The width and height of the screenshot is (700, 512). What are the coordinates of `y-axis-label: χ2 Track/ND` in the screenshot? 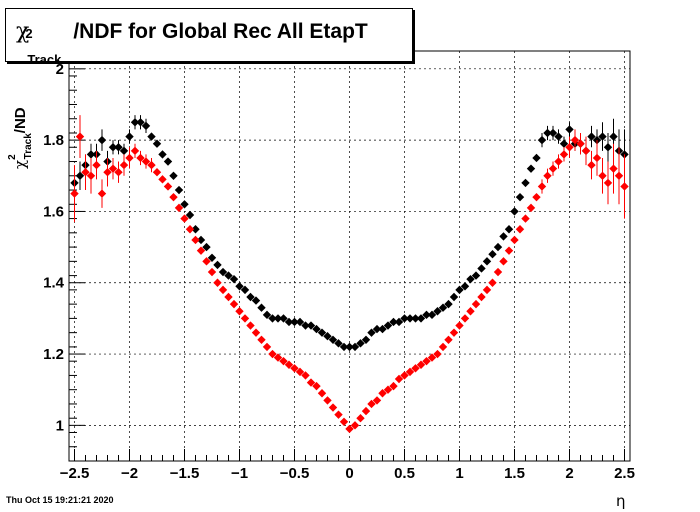 It's located at (26, 115).